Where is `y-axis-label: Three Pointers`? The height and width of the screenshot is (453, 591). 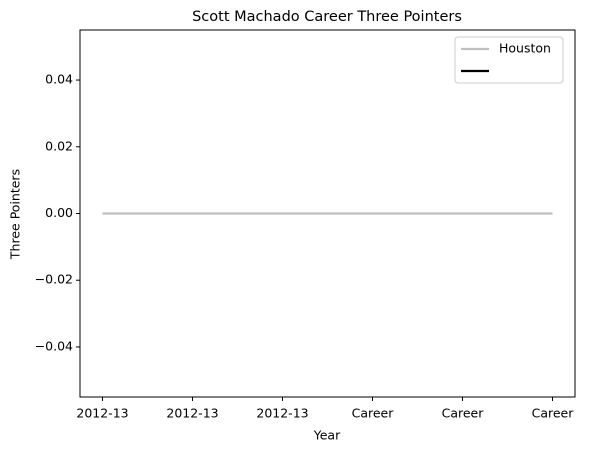
y-axis-label: Three Pointers is located at coordinates (15, 214).